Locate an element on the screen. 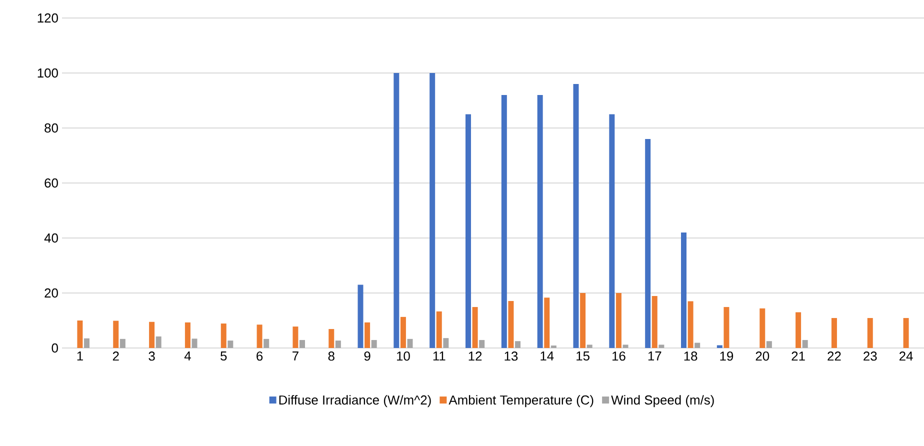 Image resolution: width=924 pixels, height=446 pixels. x-tick-label: 20 is located at coordinates (763, 356).